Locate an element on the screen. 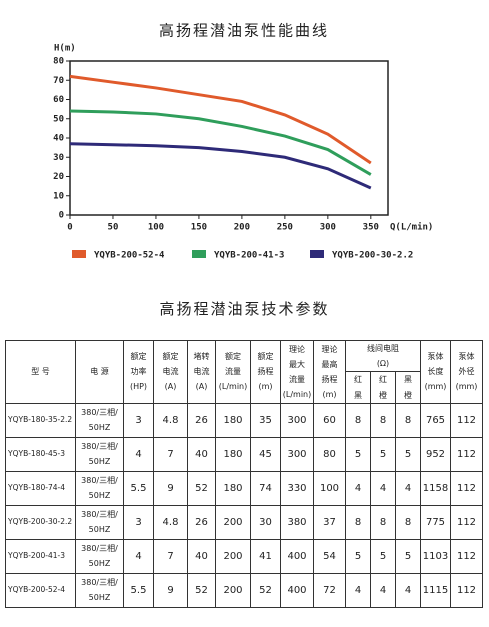 The image size is (489, 627). y-tick-label: 20 is located at coordinates (58, 177).